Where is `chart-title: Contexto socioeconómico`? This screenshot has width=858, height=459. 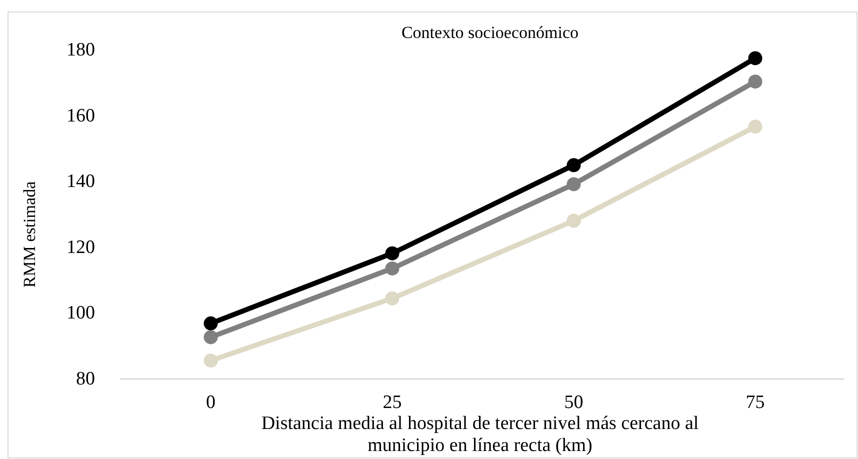 chart-title: Contexto socioeconómico is located at coordinates (490, 32).